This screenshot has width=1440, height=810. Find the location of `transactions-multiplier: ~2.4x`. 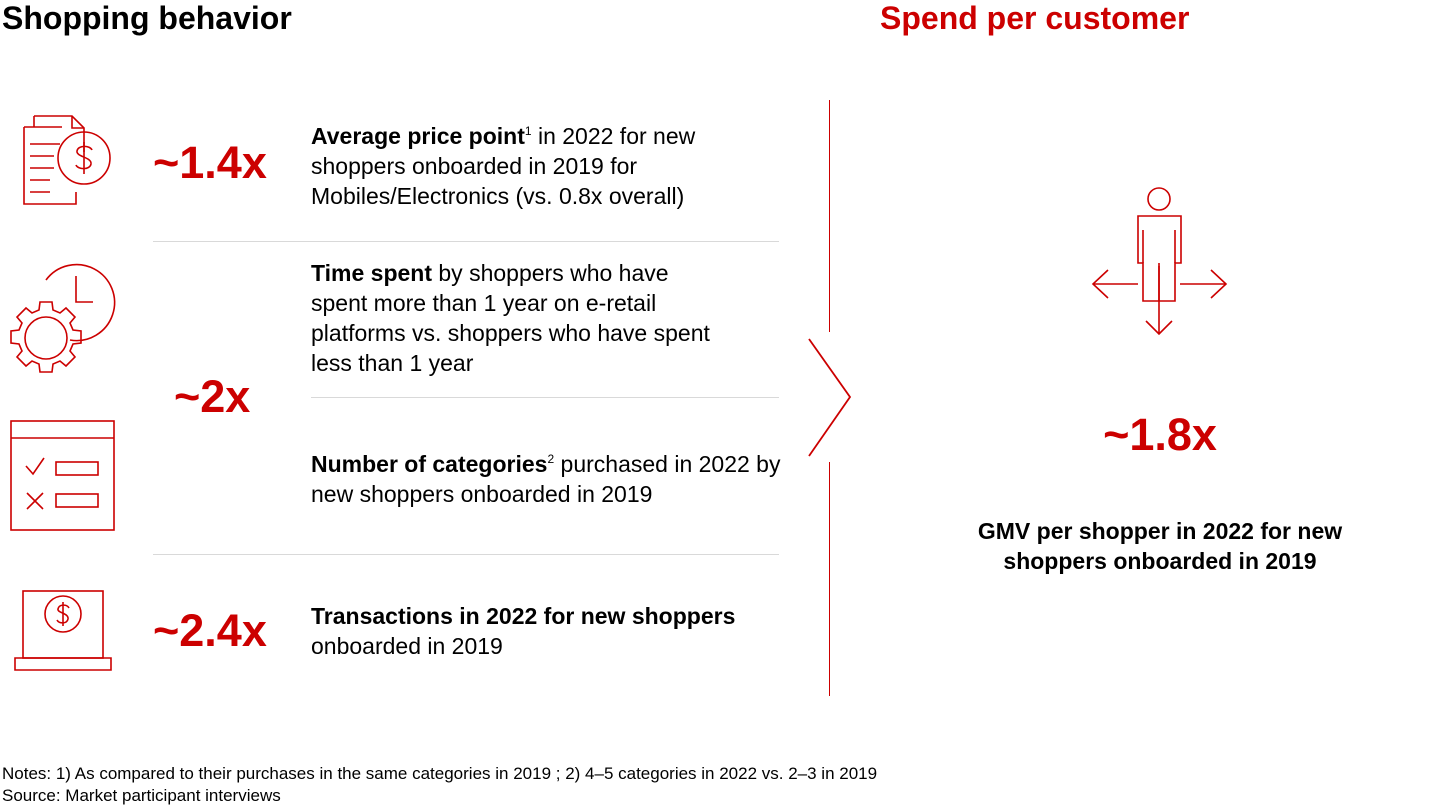

transactions-multiplier: ~2.4x is located at coordinates (210, 630).